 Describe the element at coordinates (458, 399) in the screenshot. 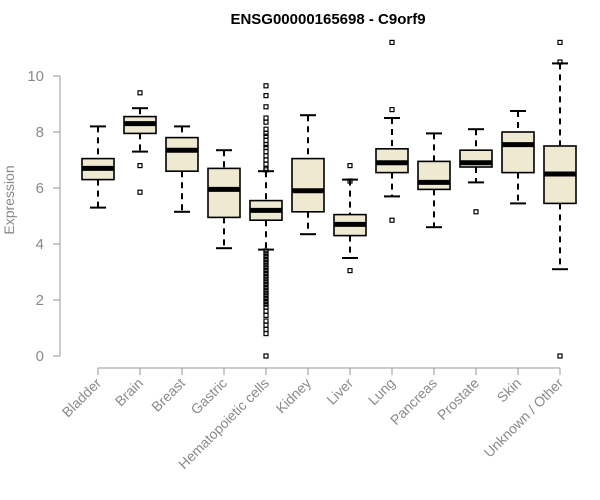

I see `x-tick-label: Prostate` at that location.